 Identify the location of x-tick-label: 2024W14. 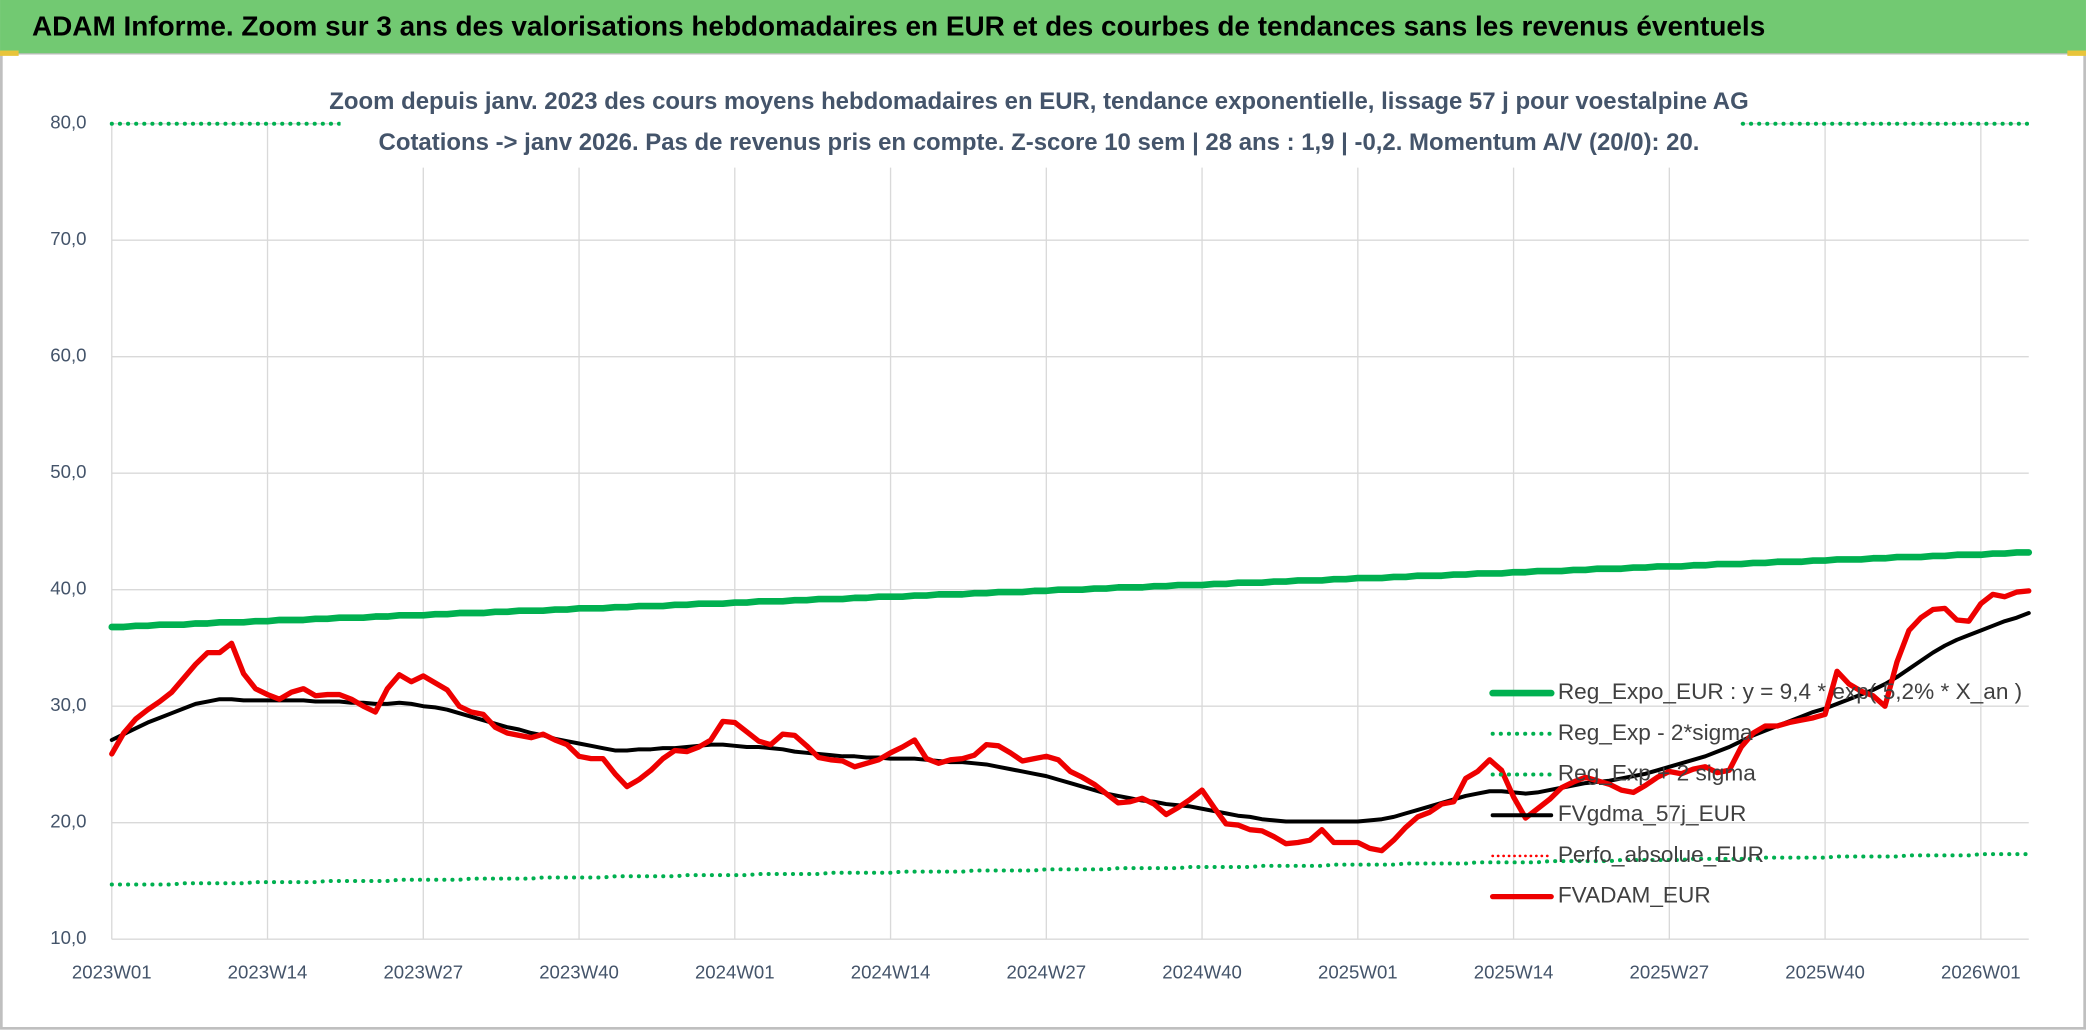
(891, 972).